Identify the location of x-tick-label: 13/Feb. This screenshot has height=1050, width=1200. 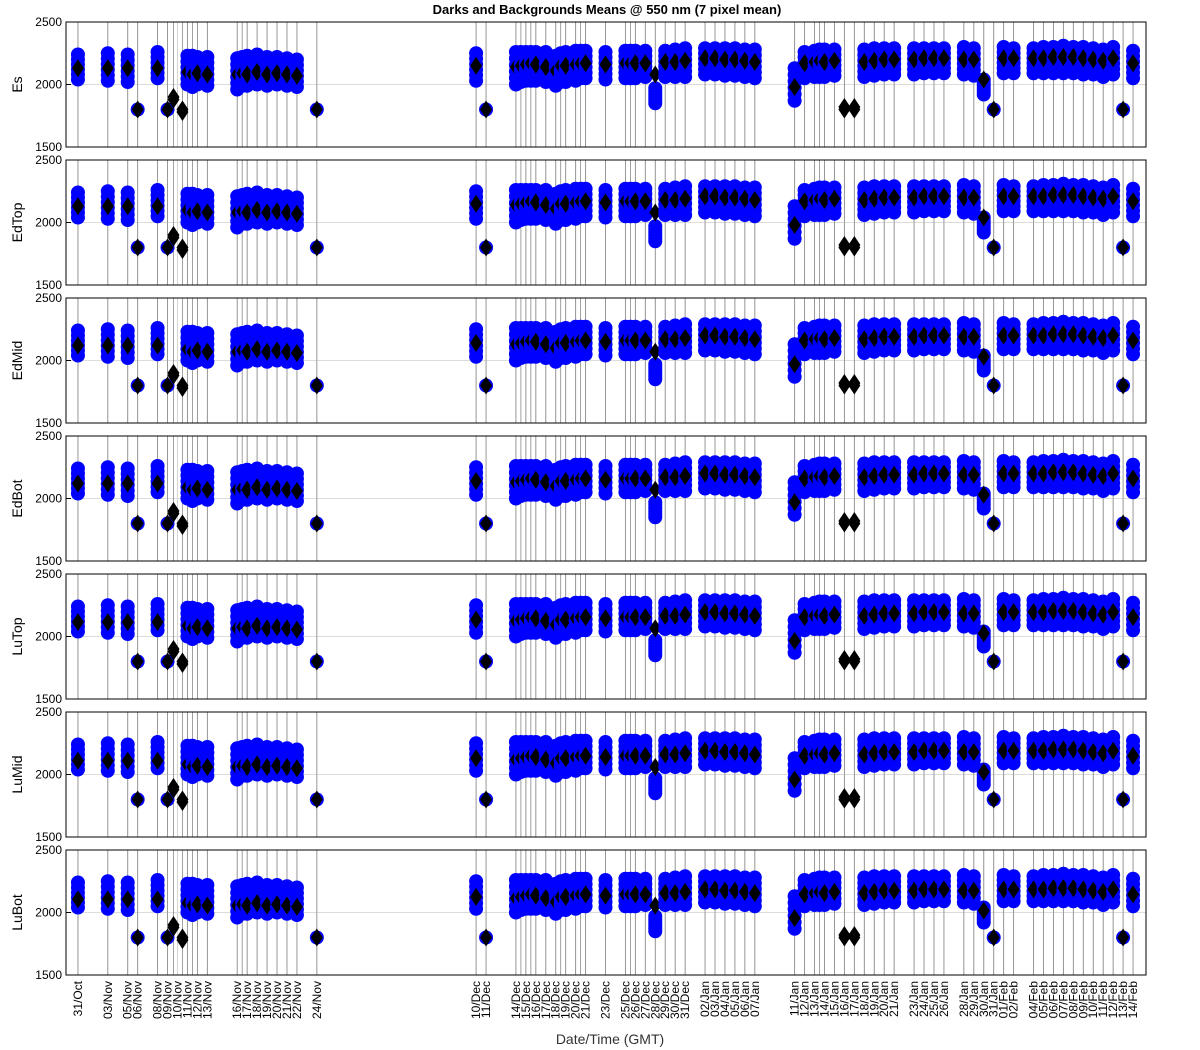
(1123, 1000).